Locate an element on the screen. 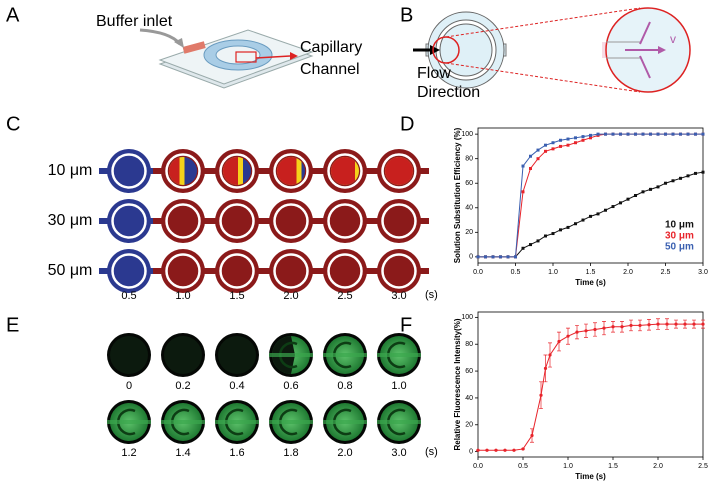  y-axis-label: Solution Substitution Efficiency (%) is located at coordinates (457, 195).